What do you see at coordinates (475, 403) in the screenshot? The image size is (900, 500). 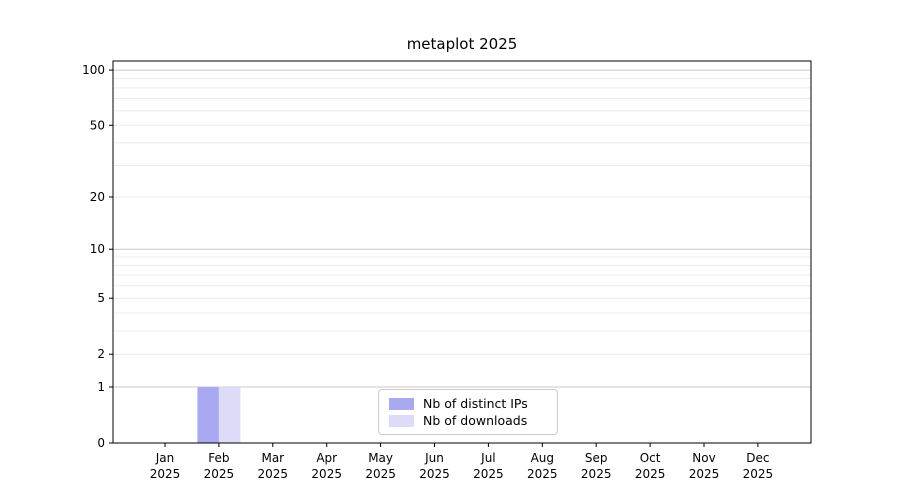 I see `legend-label: Nb of distinct IPs` at bounding box center [475, 403].